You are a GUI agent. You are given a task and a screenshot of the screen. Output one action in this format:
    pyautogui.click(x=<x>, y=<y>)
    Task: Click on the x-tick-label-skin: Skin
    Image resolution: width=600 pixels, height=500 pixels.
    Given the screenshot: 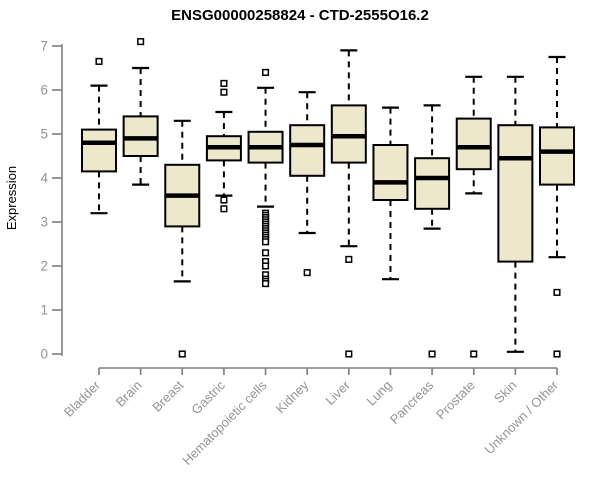 What is the action you would take?
    pyautogui.click(x=505, y=392)
    